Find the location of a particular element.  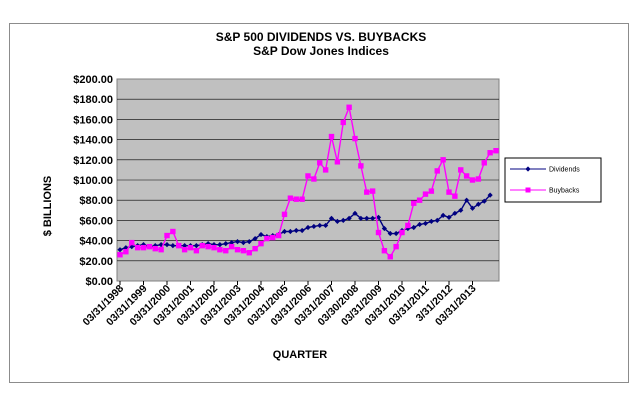

legend: Dividends Buybacks is located at coordinates (553, 180).